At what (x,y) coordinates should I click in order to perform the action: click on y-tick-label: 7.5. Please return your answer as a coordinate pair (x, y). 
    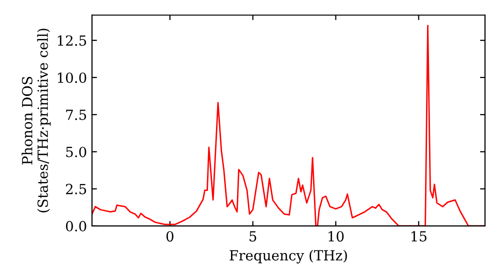
    Looking at the image, I should click on (76, 115).